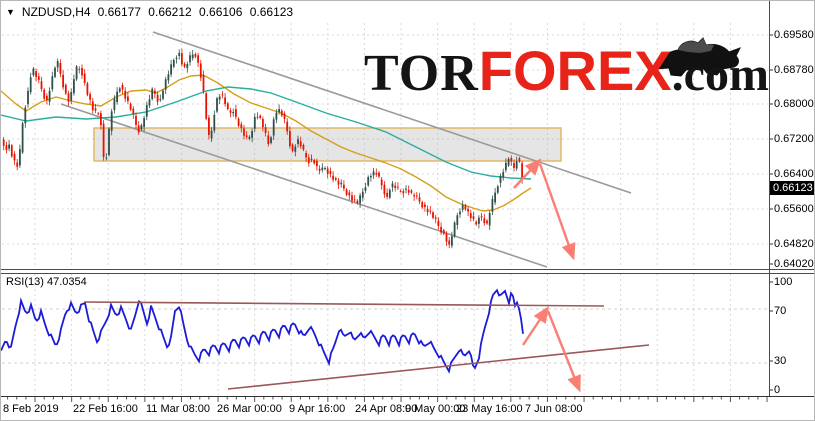 Image resolution: width=815 pixels, height=421 pixels. Describe the element at coordinates (344, 304) in the screenshot. I see `rsi-trendline-upper` at that location.